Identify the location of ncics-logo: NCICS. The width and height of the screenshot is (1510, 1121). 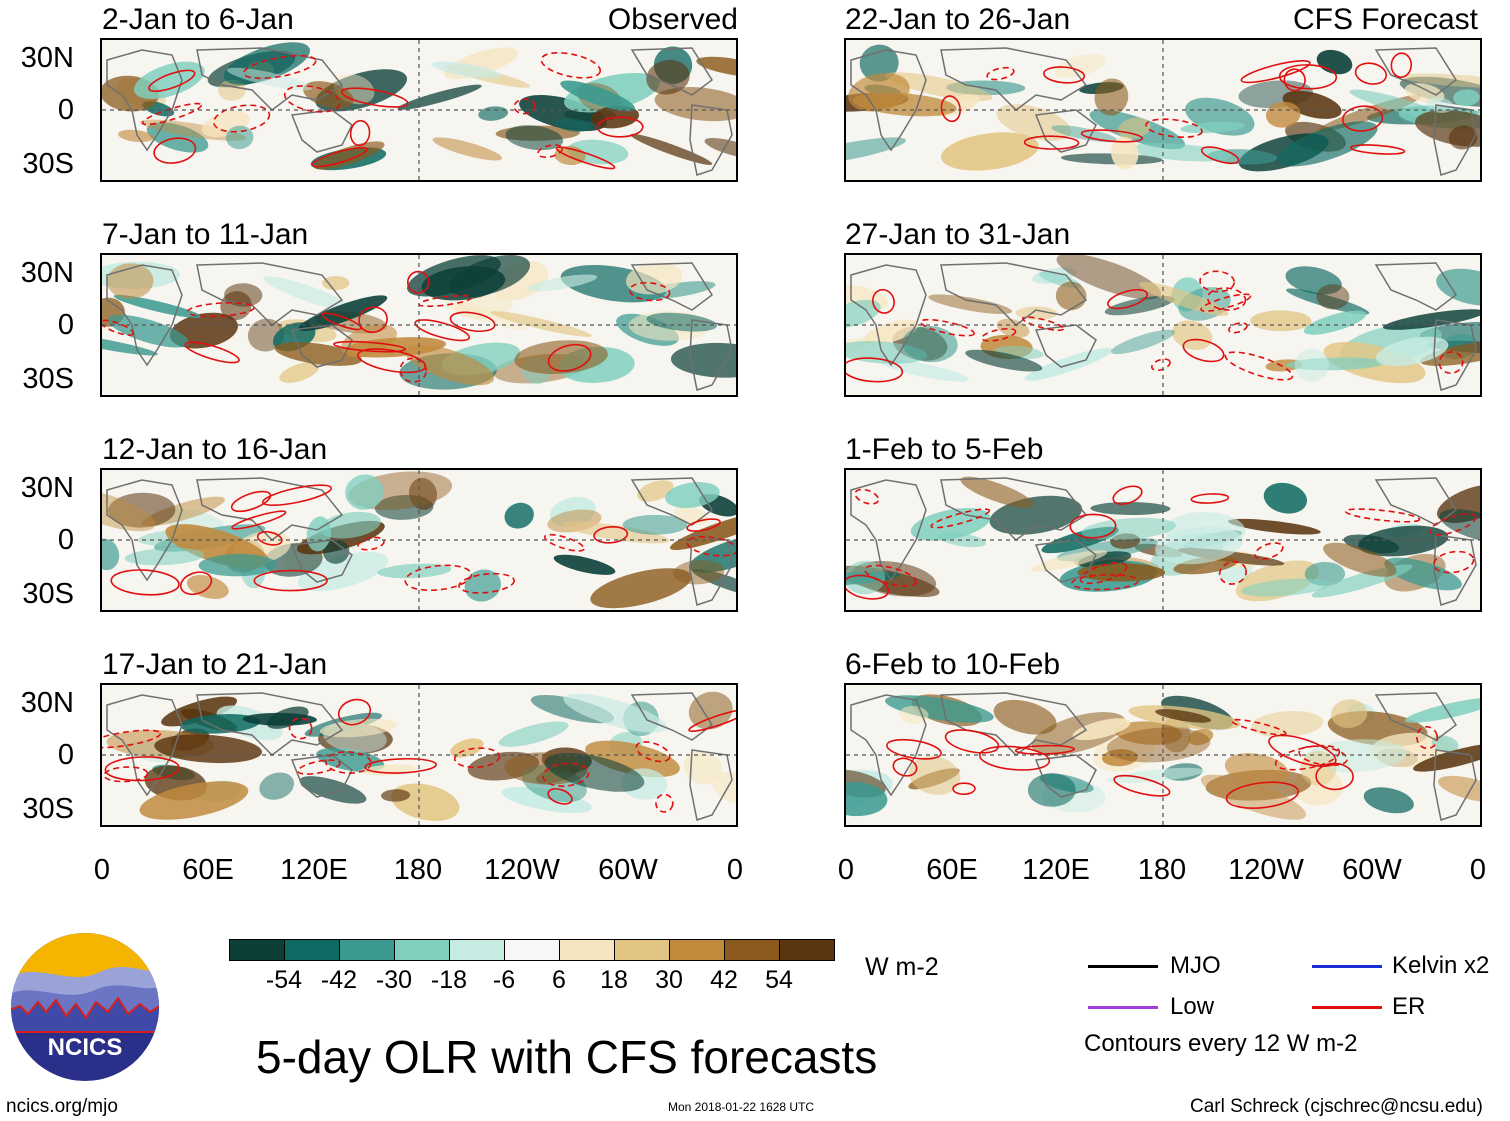
(85, 1007).